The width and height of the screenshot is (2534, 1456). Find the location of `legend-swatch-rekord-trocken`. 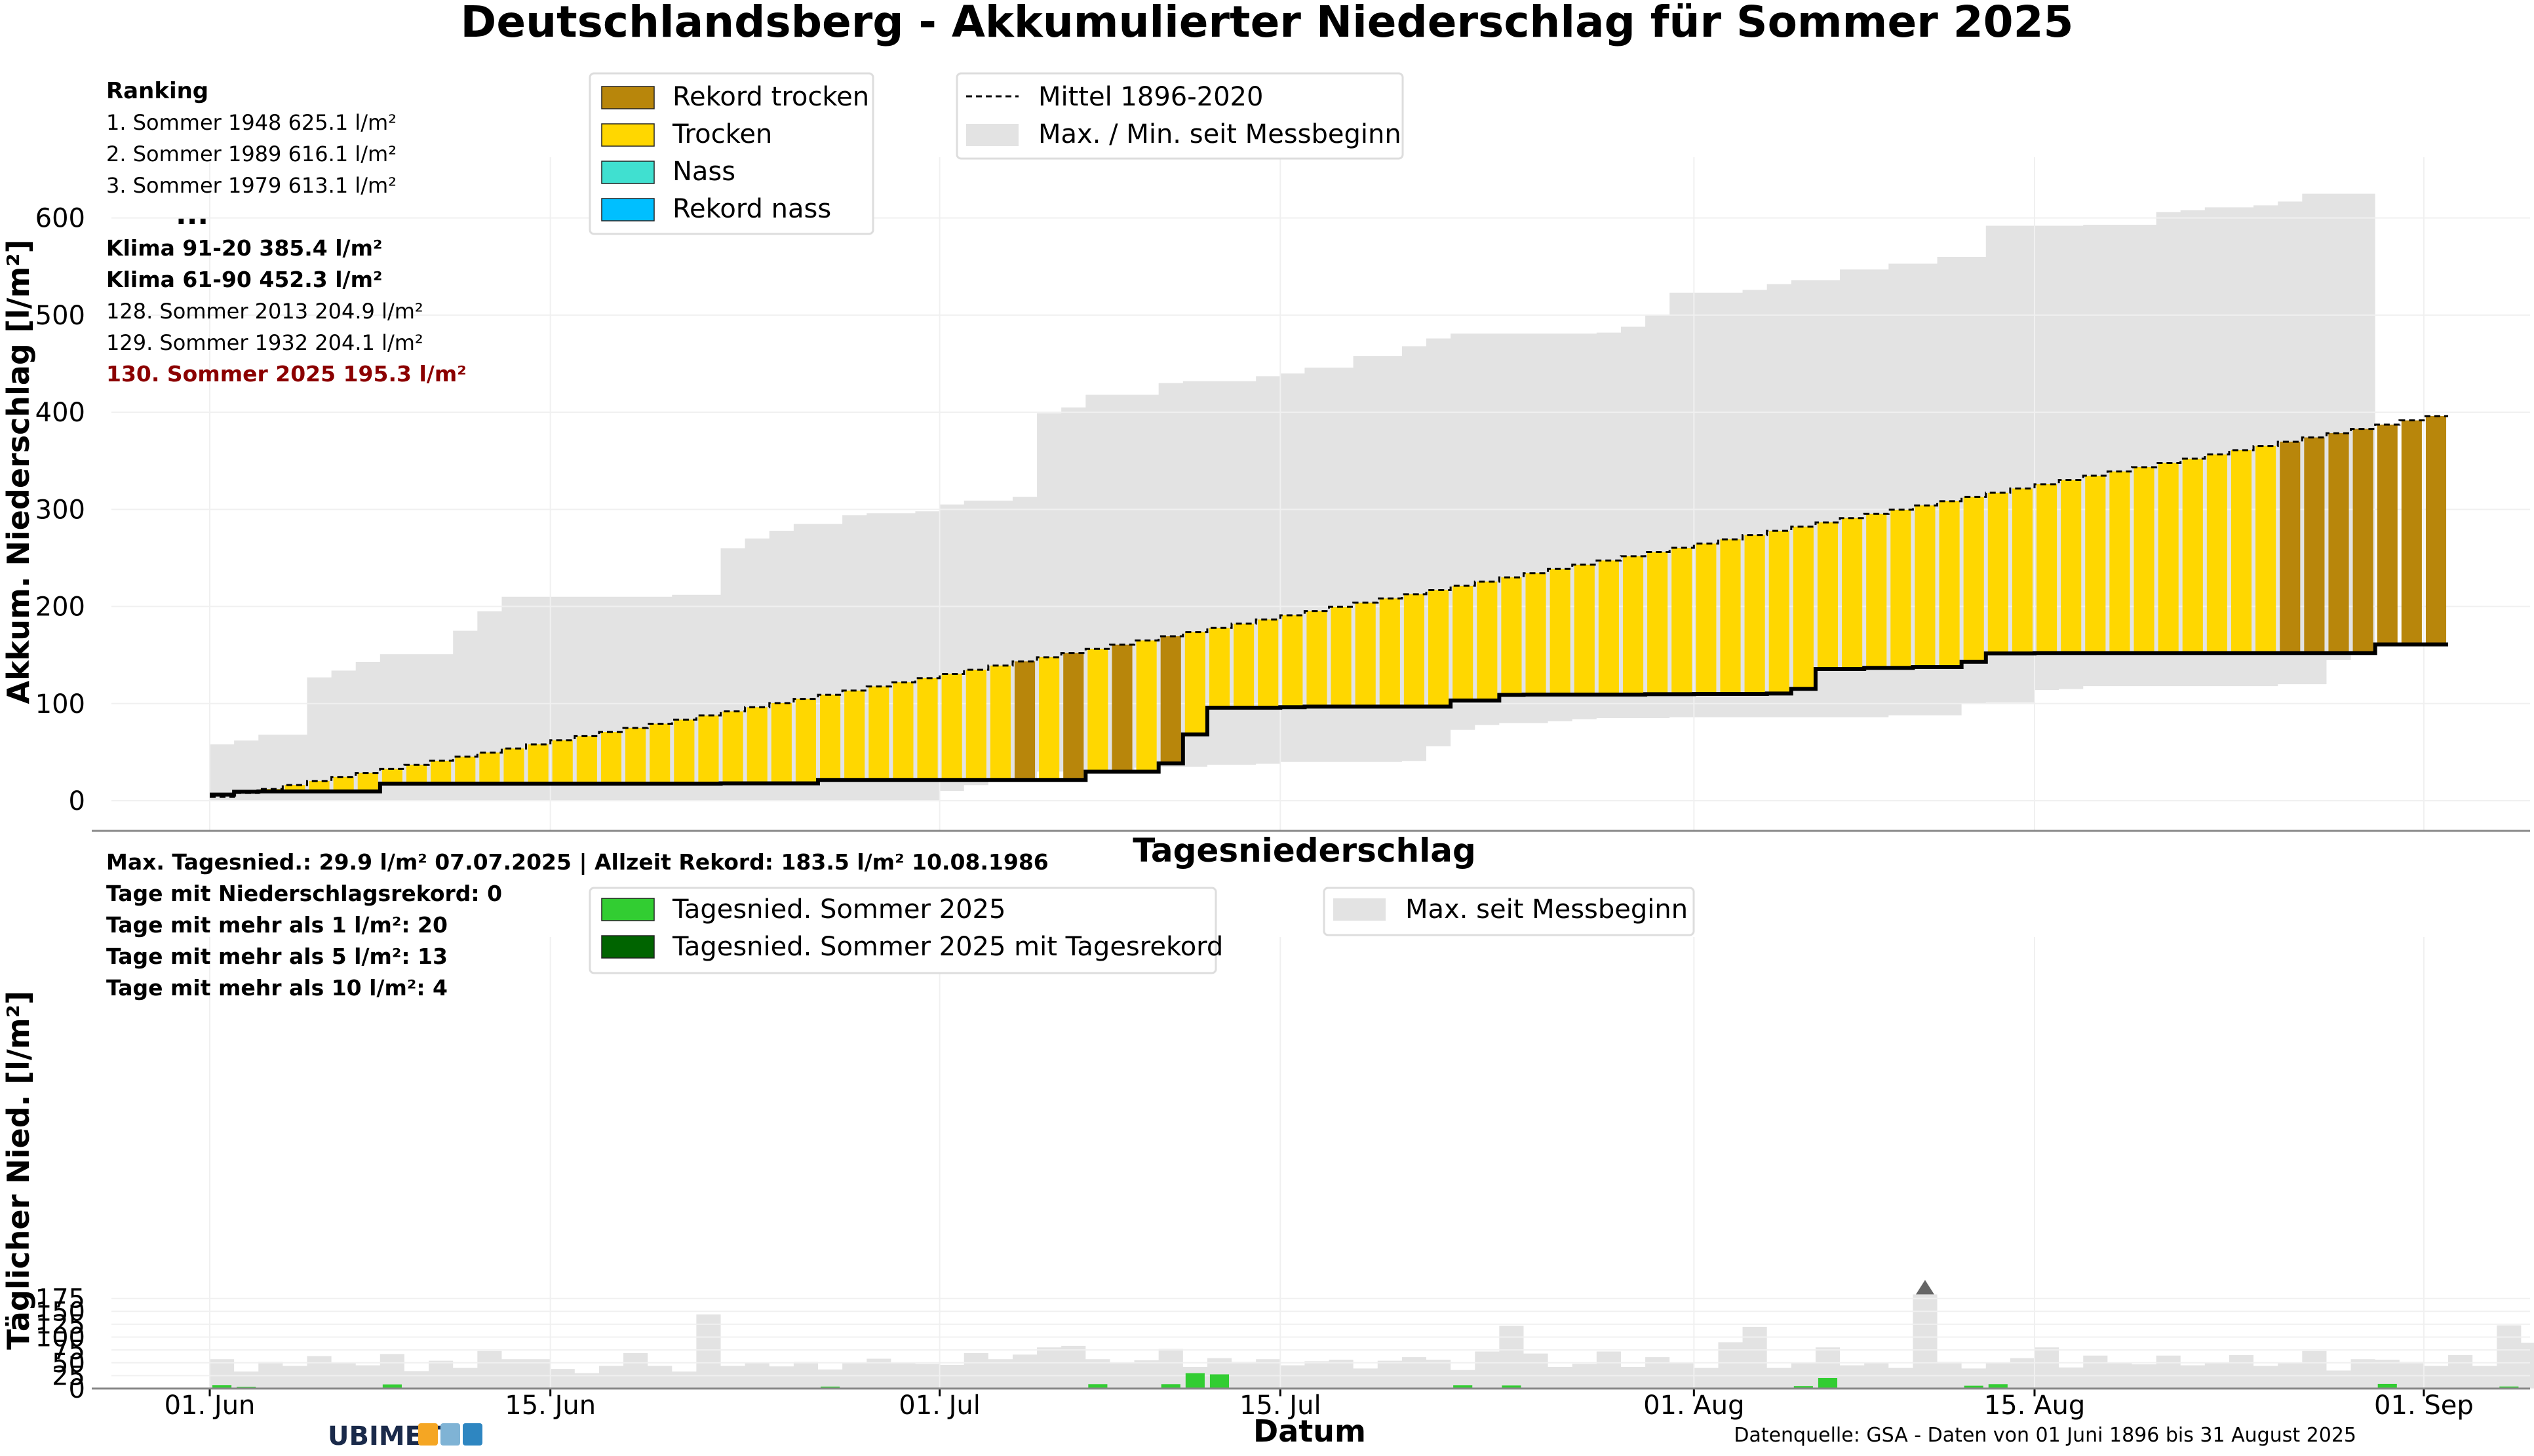

legend-swatch-rekord-trocken is located at coordinates (628, 97).